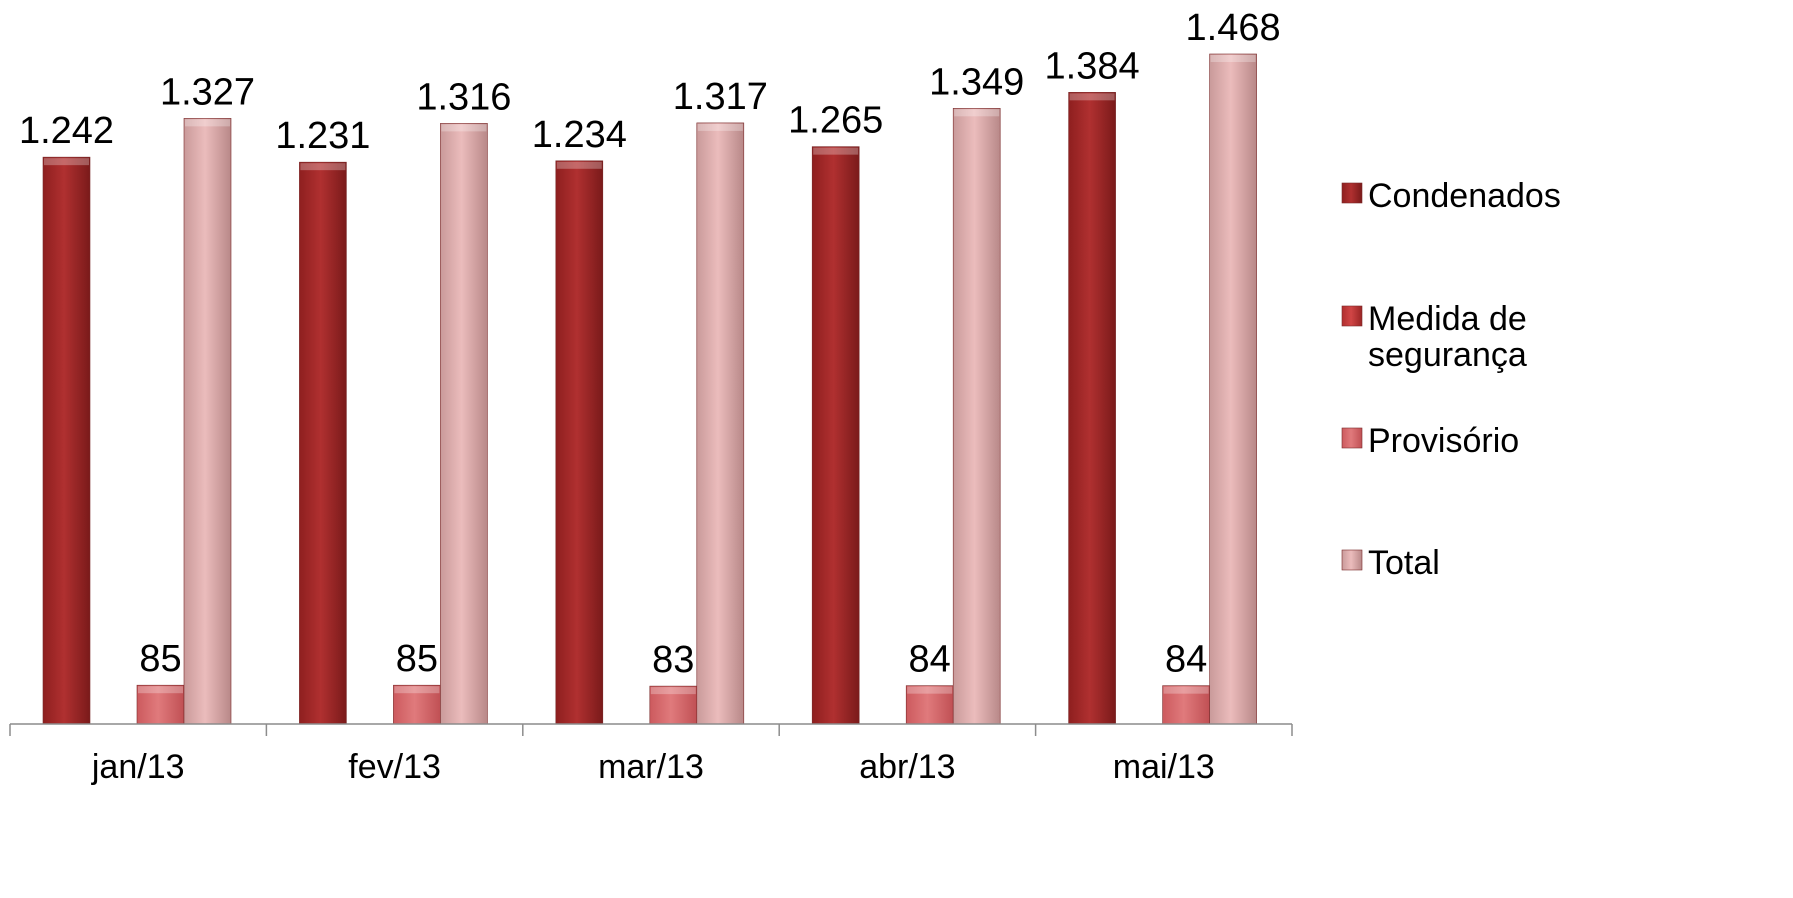  Describe the element at coordinates (1447, 319) in the screenshot. I see `legend-entry: Medida de` at that location.